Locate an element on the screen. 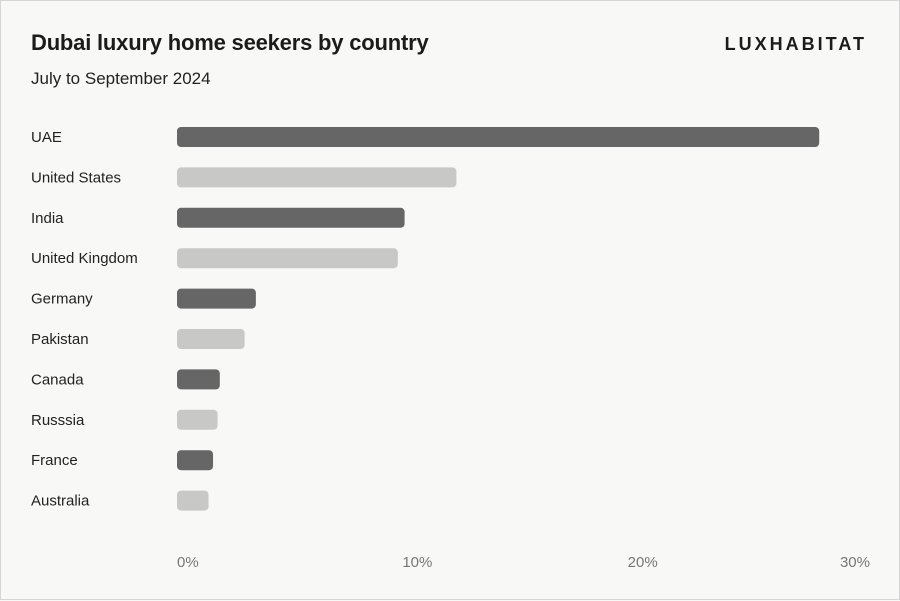 The image size is (900, 601). x-tick-label: 30% is located at coordinates (855, 562).